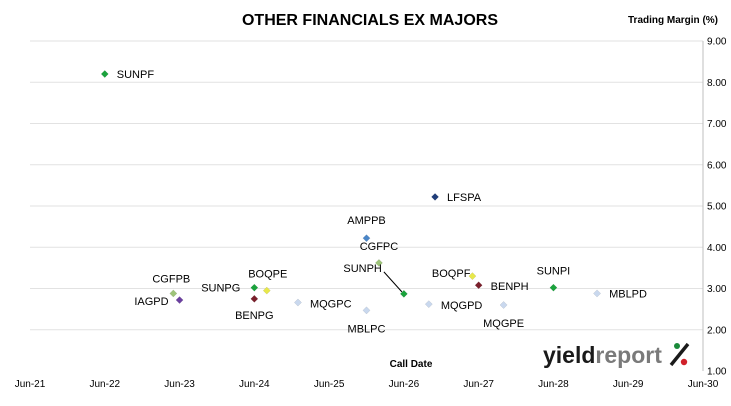 The height and width of the screenshot is (406, 731). What do you see at coordinates (717, 124) in the screenshot?
I see `y-tick-label: 7.00` at bounding box center [717, 124].